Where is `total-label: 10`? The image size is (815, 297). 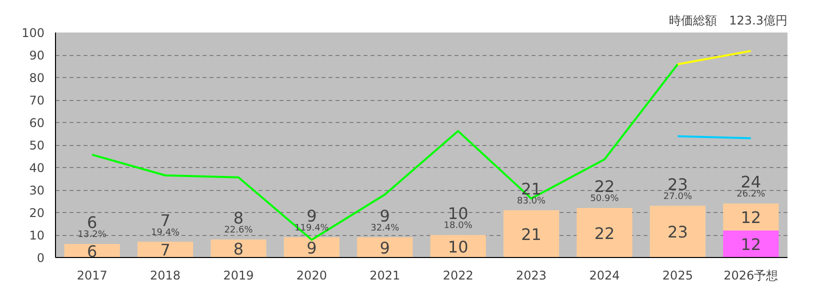
total-label: 10 is located at coordinates (458, 213).